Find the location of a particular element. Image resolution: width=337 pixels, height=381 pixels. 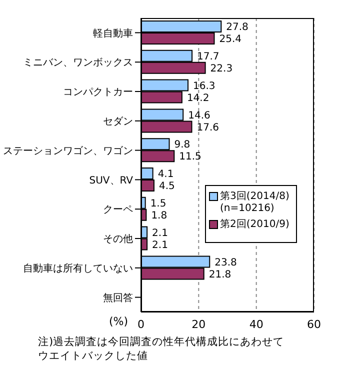

x-tick-label: 0 is located at coordinates (141, 324).